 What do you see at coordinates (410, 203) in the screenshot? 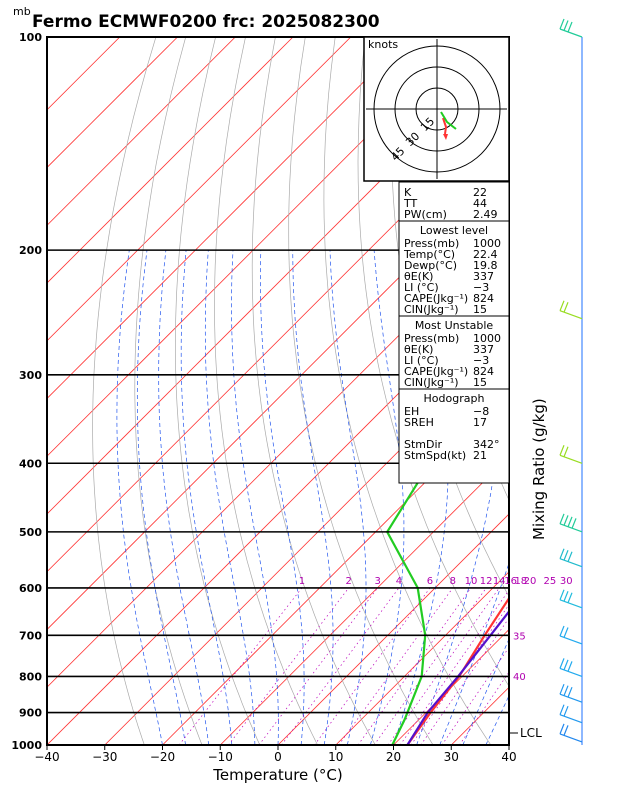
I see `table-row-label: TT` at bounding box center [410, 203].